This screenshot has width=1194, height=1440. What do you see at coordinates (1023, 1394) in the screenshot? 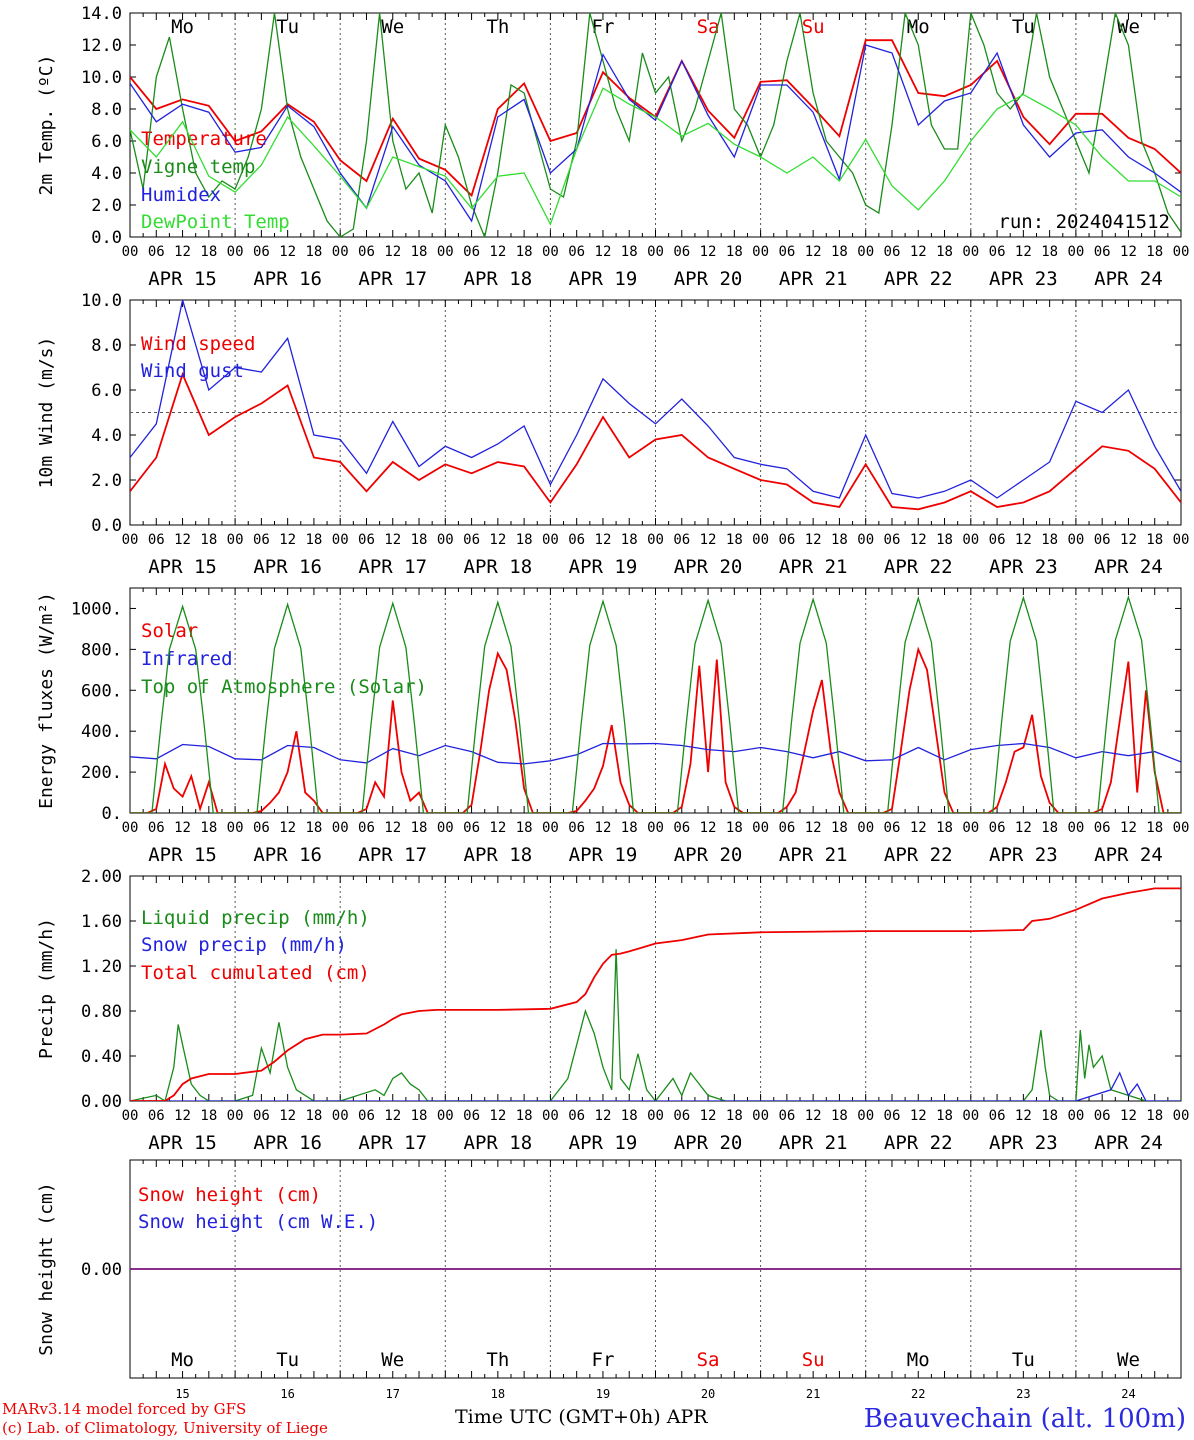
I see `day-number-label: 23` at bounding box center [1023, 1394].